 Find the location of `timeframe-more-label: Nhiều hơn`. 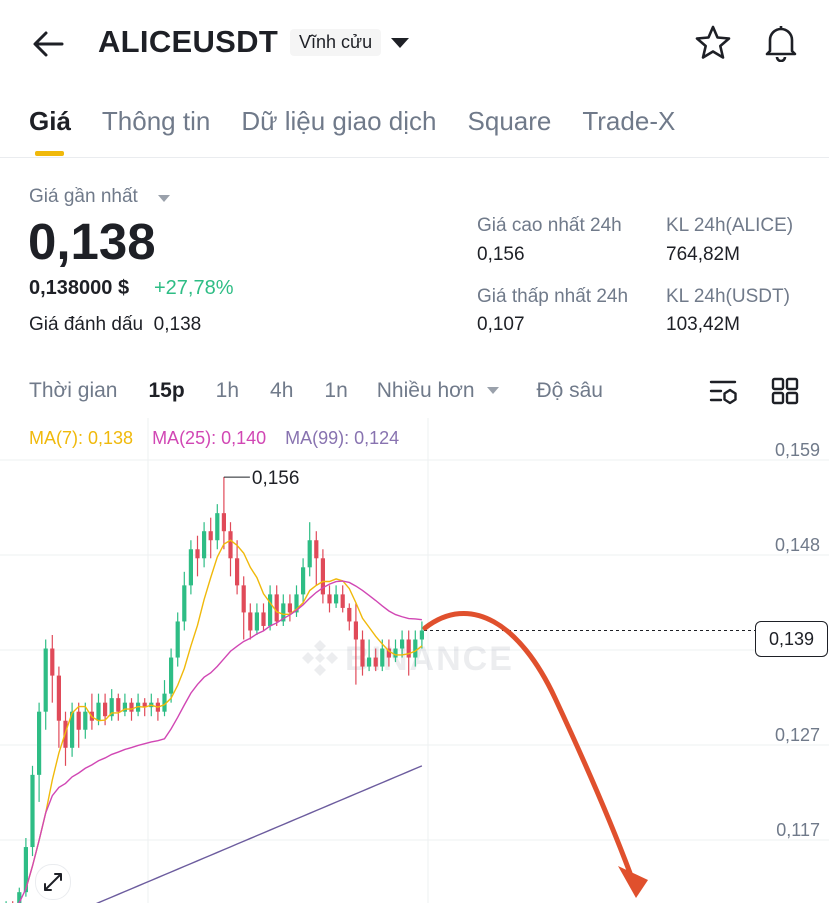

timeframe-more-label: Nhiều hơn is located at coordinates (425, 390).